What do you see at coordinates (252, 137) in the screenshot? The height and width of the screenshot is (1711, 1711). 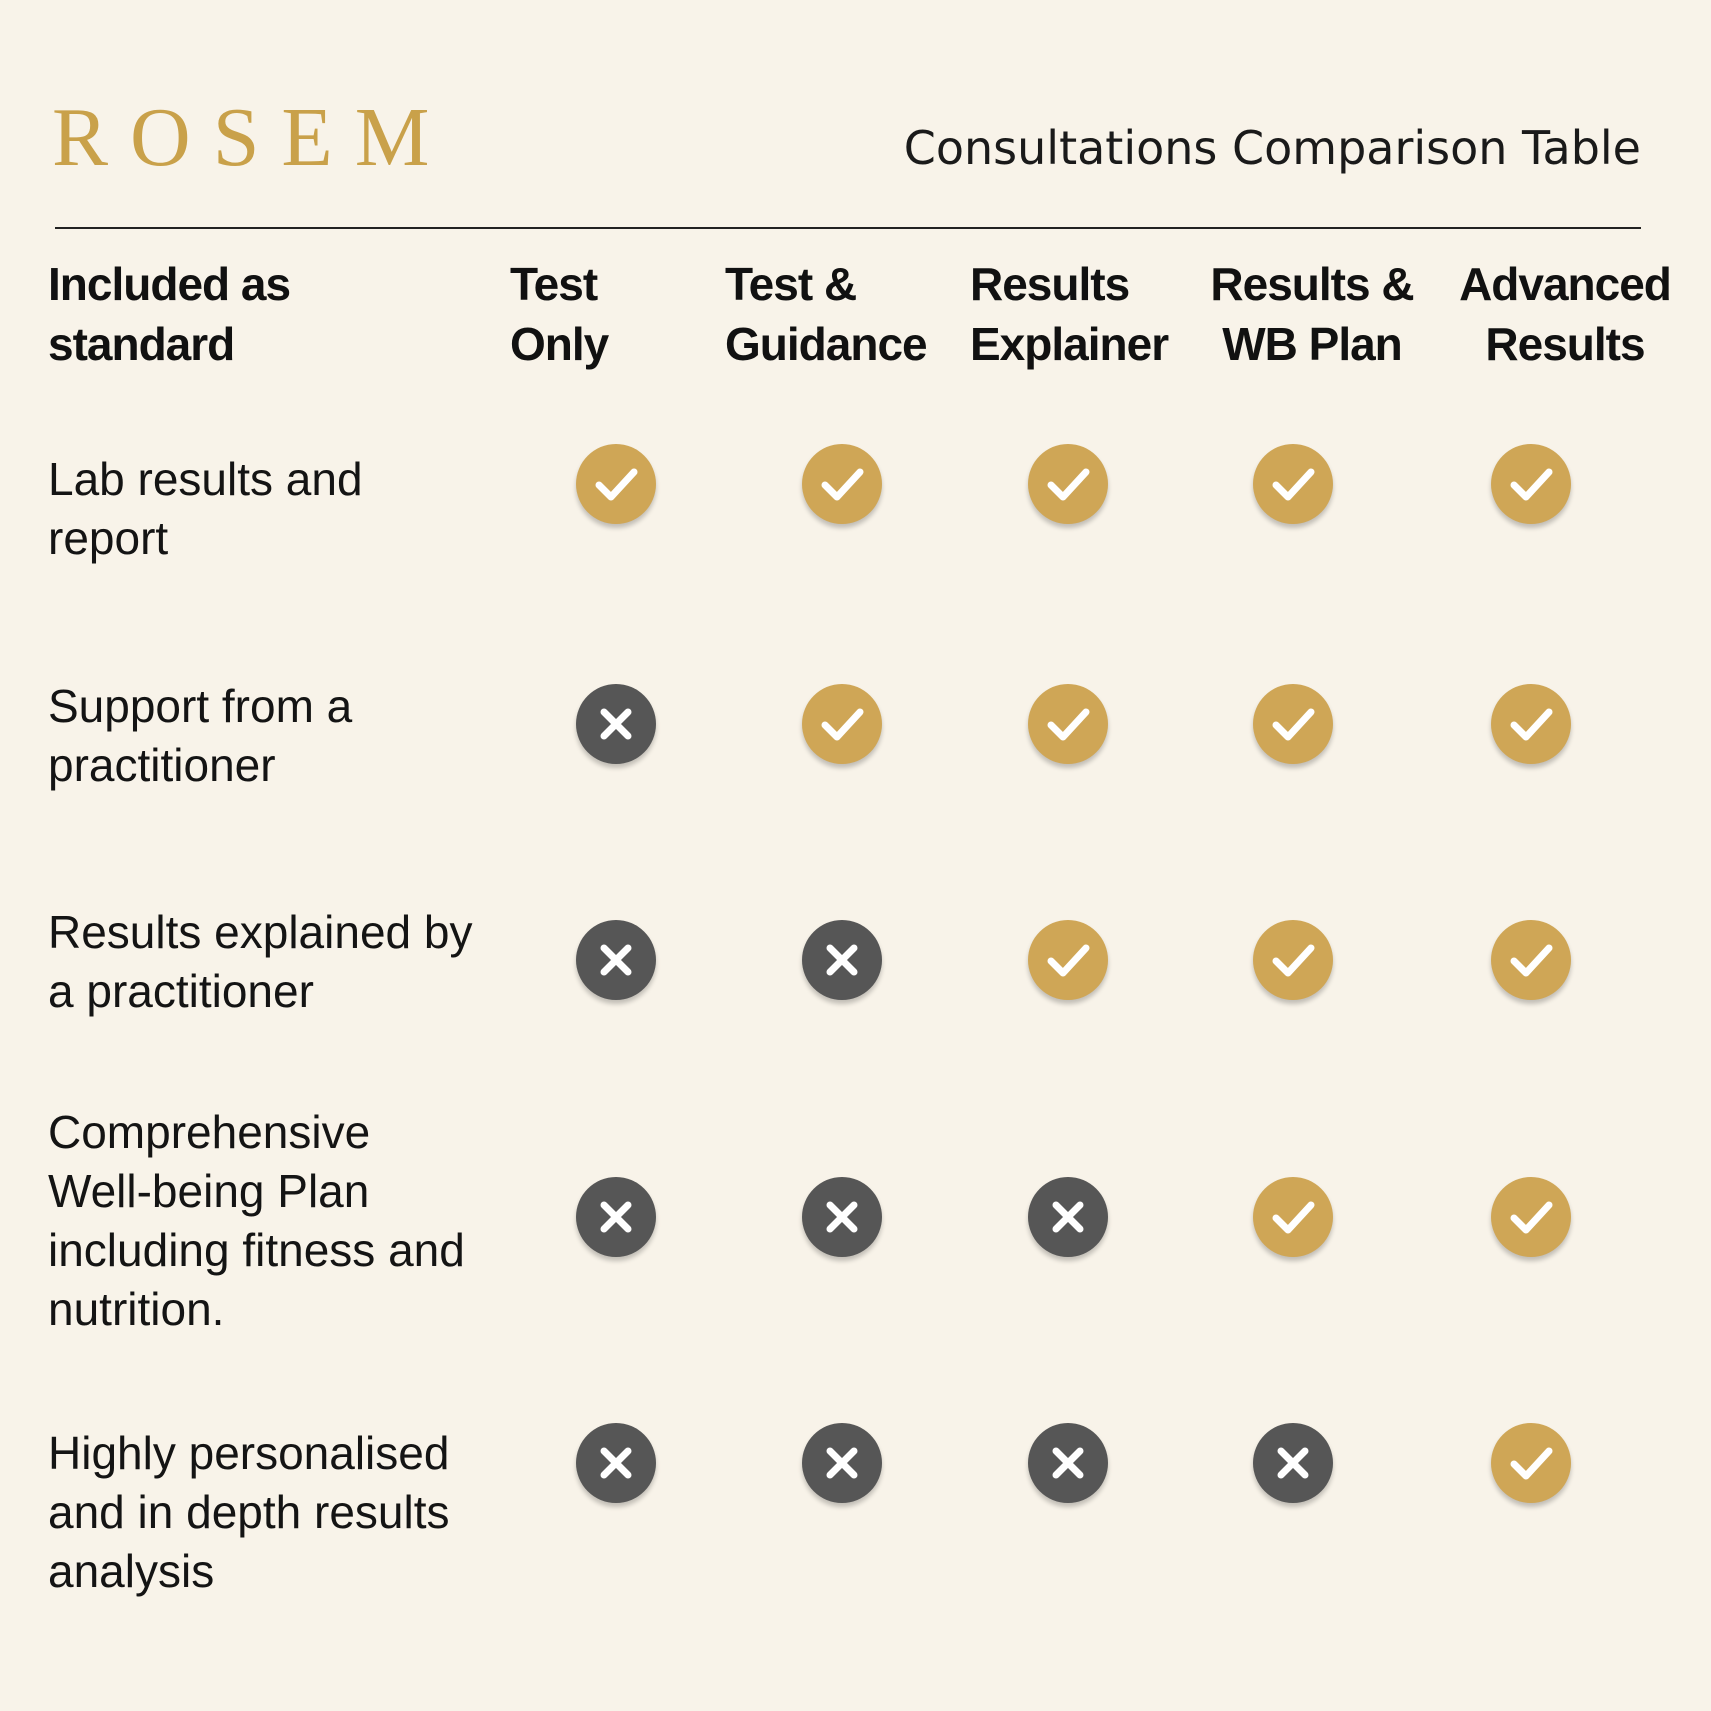 I see `brand-logo: ROSEM` at bounding box center [252, 137].